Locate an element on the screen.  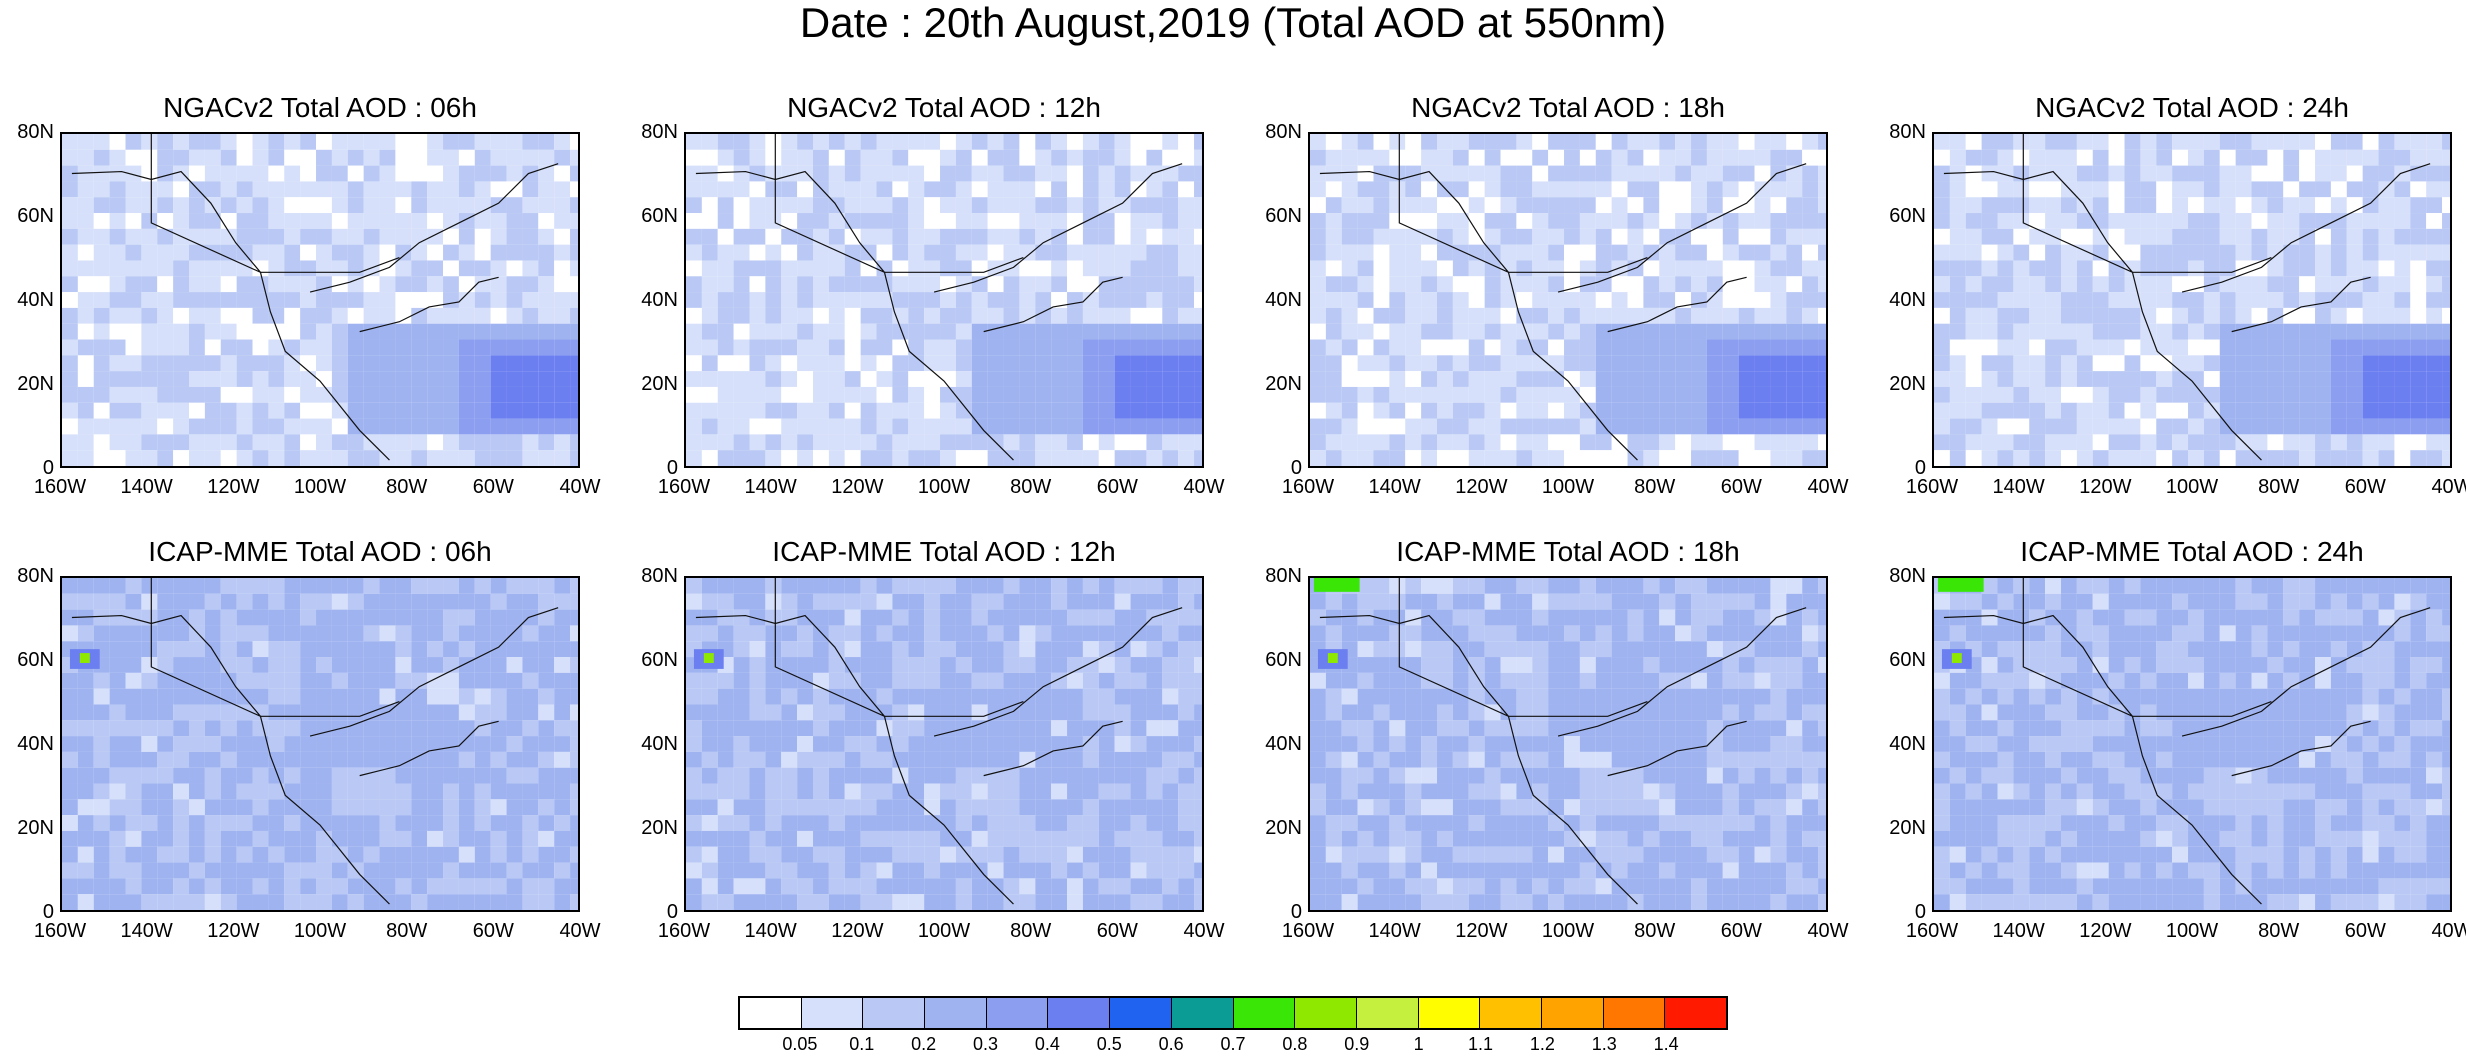
panel-title: ICAP-MME Total AOD : 24h is located at coordinates (2192, 551).